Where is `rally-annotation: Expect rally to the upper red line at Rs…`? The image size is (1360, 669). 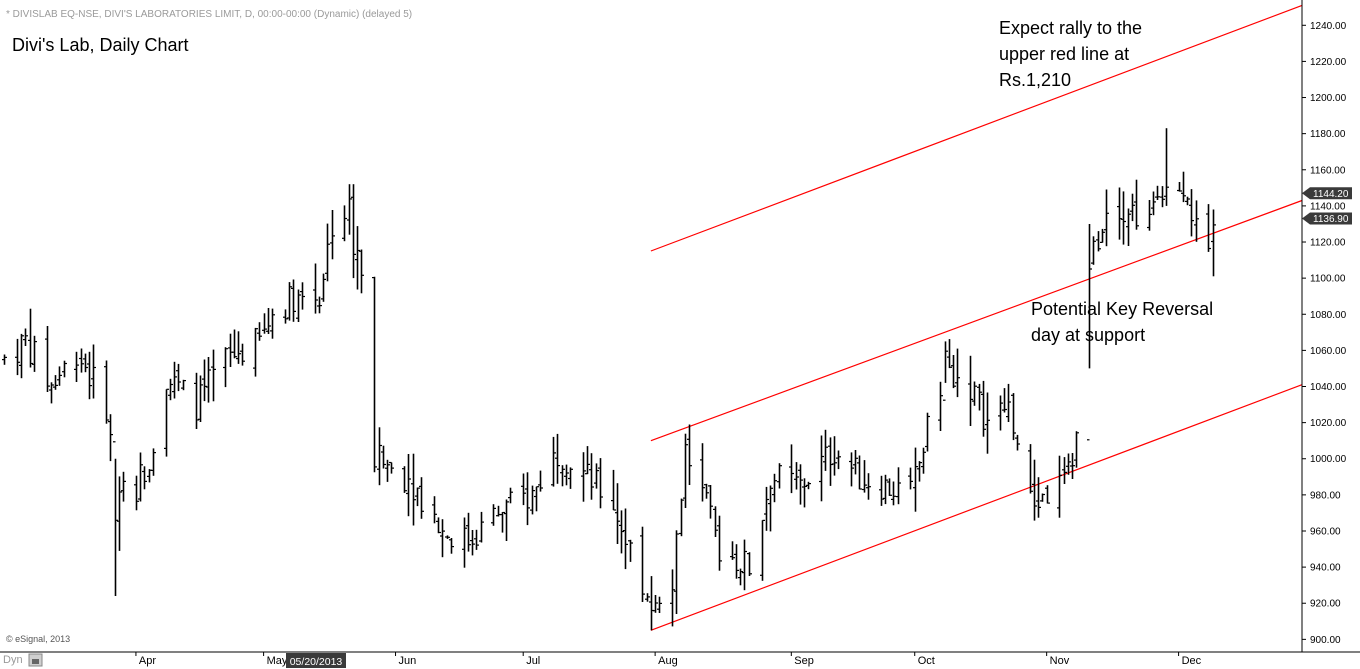
rally-annotation: Expect rally to the upper red line at Rs… is located at coordinates (1070, 54).